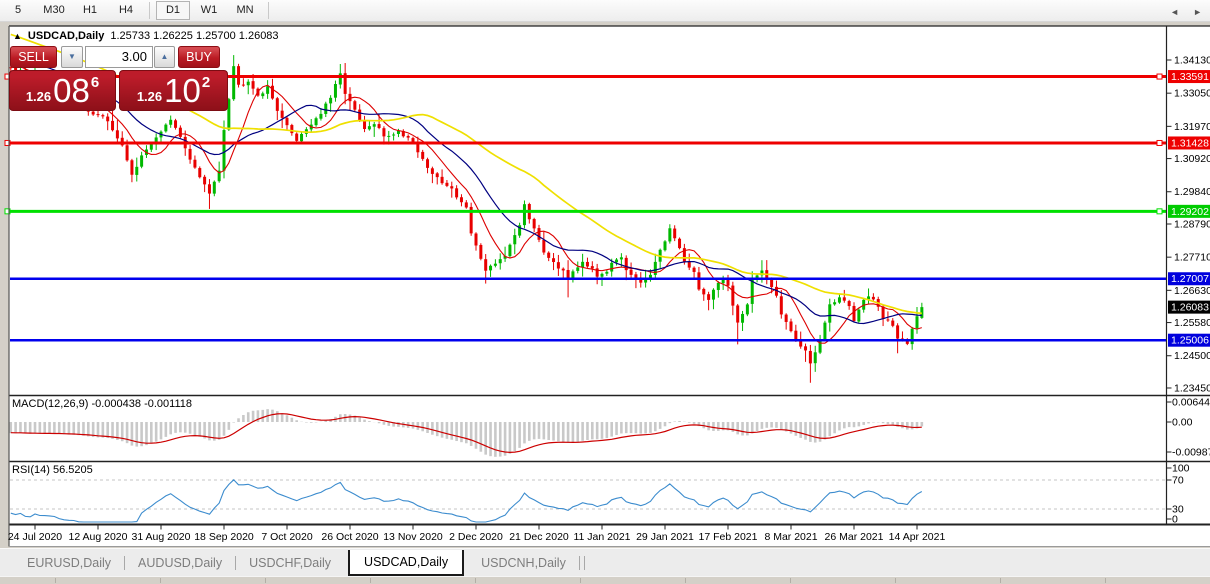 Image resolution: width=1210 pixels, height=584 pixels. I want to click on svg-text: 1.24500, so click(1192, 356).